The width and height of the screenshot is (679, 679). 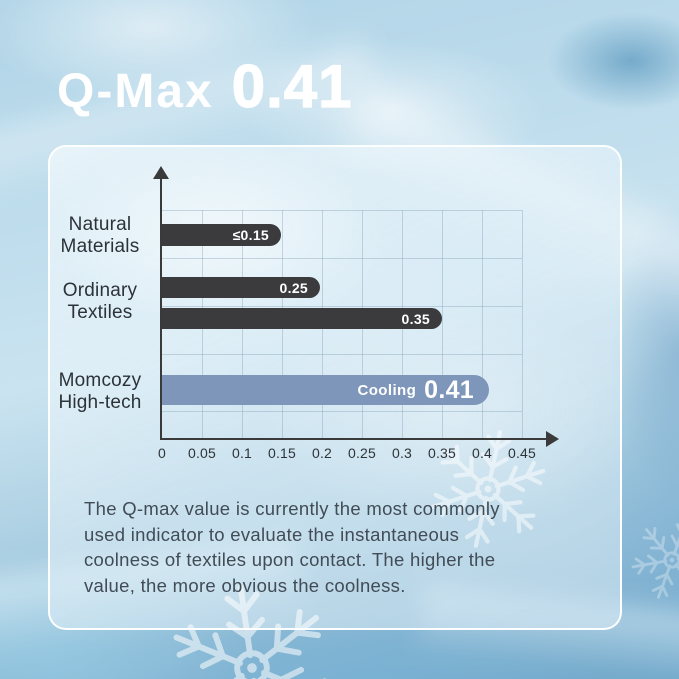 I want to click on category-label: Momcozy High-tech, so click(x=100, y=391).